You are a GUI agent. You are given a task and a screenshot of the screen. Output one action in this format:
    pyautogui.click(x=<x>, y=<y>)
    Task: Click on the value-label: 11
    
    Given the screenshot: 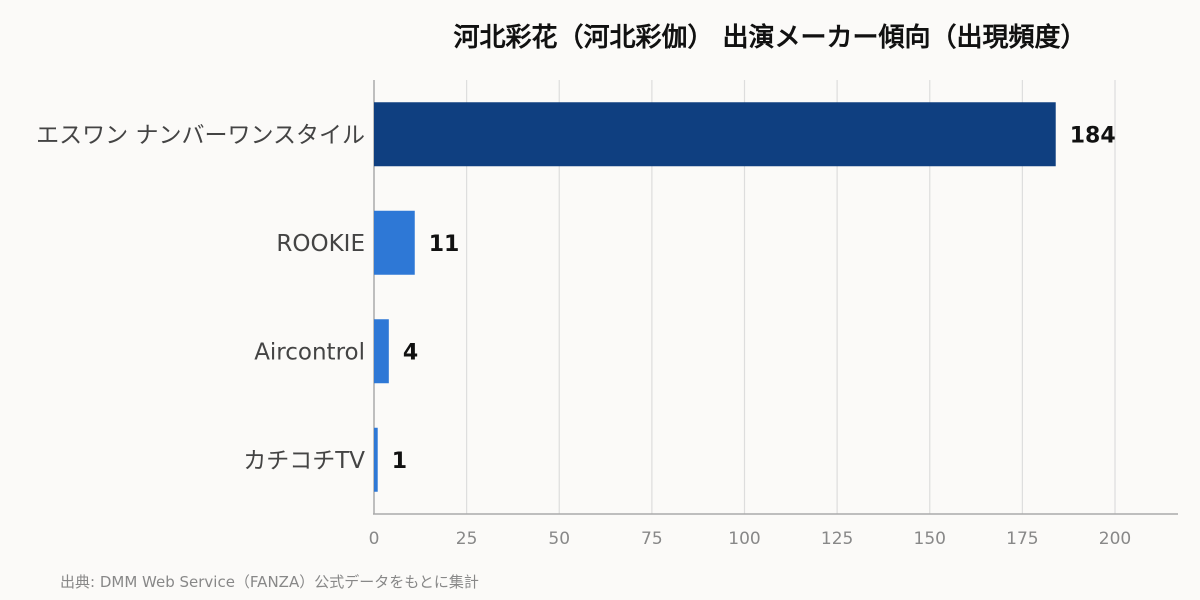 What is the action you would take?
    pyautogui.click(x=444, y=244)
    